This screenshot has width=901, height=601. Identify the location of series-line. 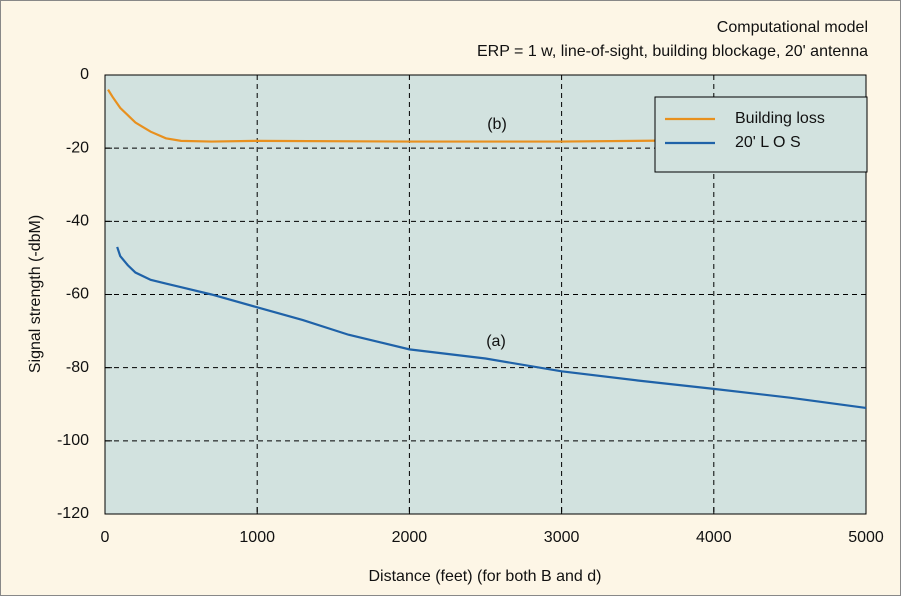
(487, 116).